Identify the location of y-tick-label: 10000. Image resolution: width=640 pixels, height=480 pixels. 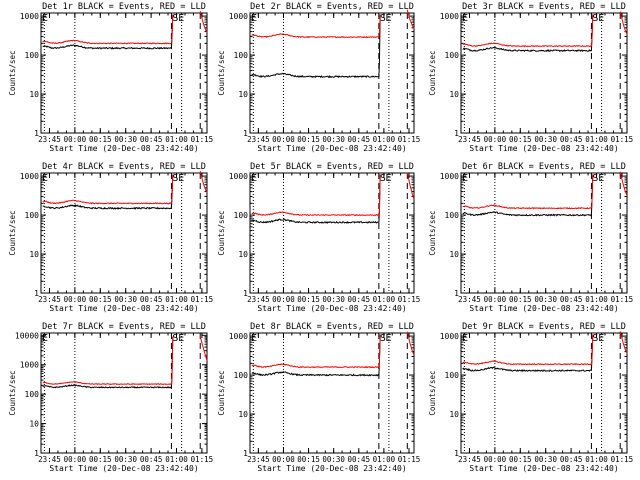
(27, 335).